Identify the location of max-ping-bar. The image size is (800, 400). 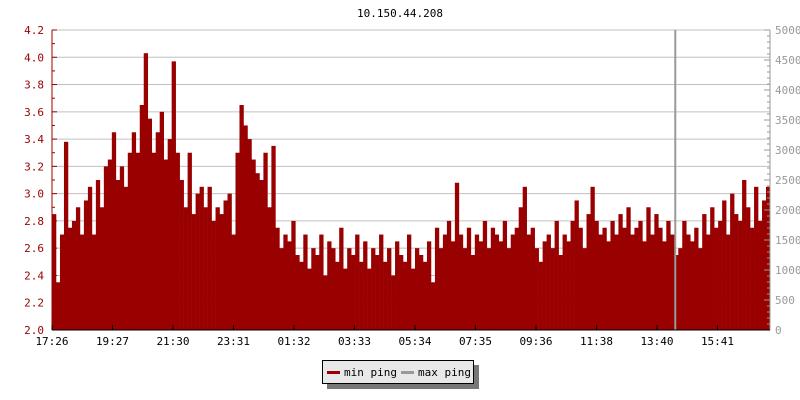
(675, 180).